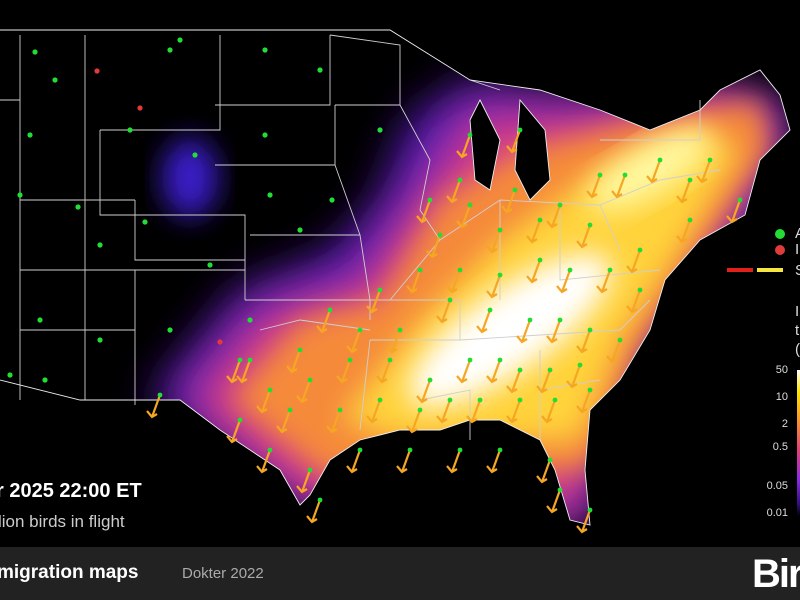 This screenshot has height=600, width=800. I want to click on density-blob-west, so click(190, 178).